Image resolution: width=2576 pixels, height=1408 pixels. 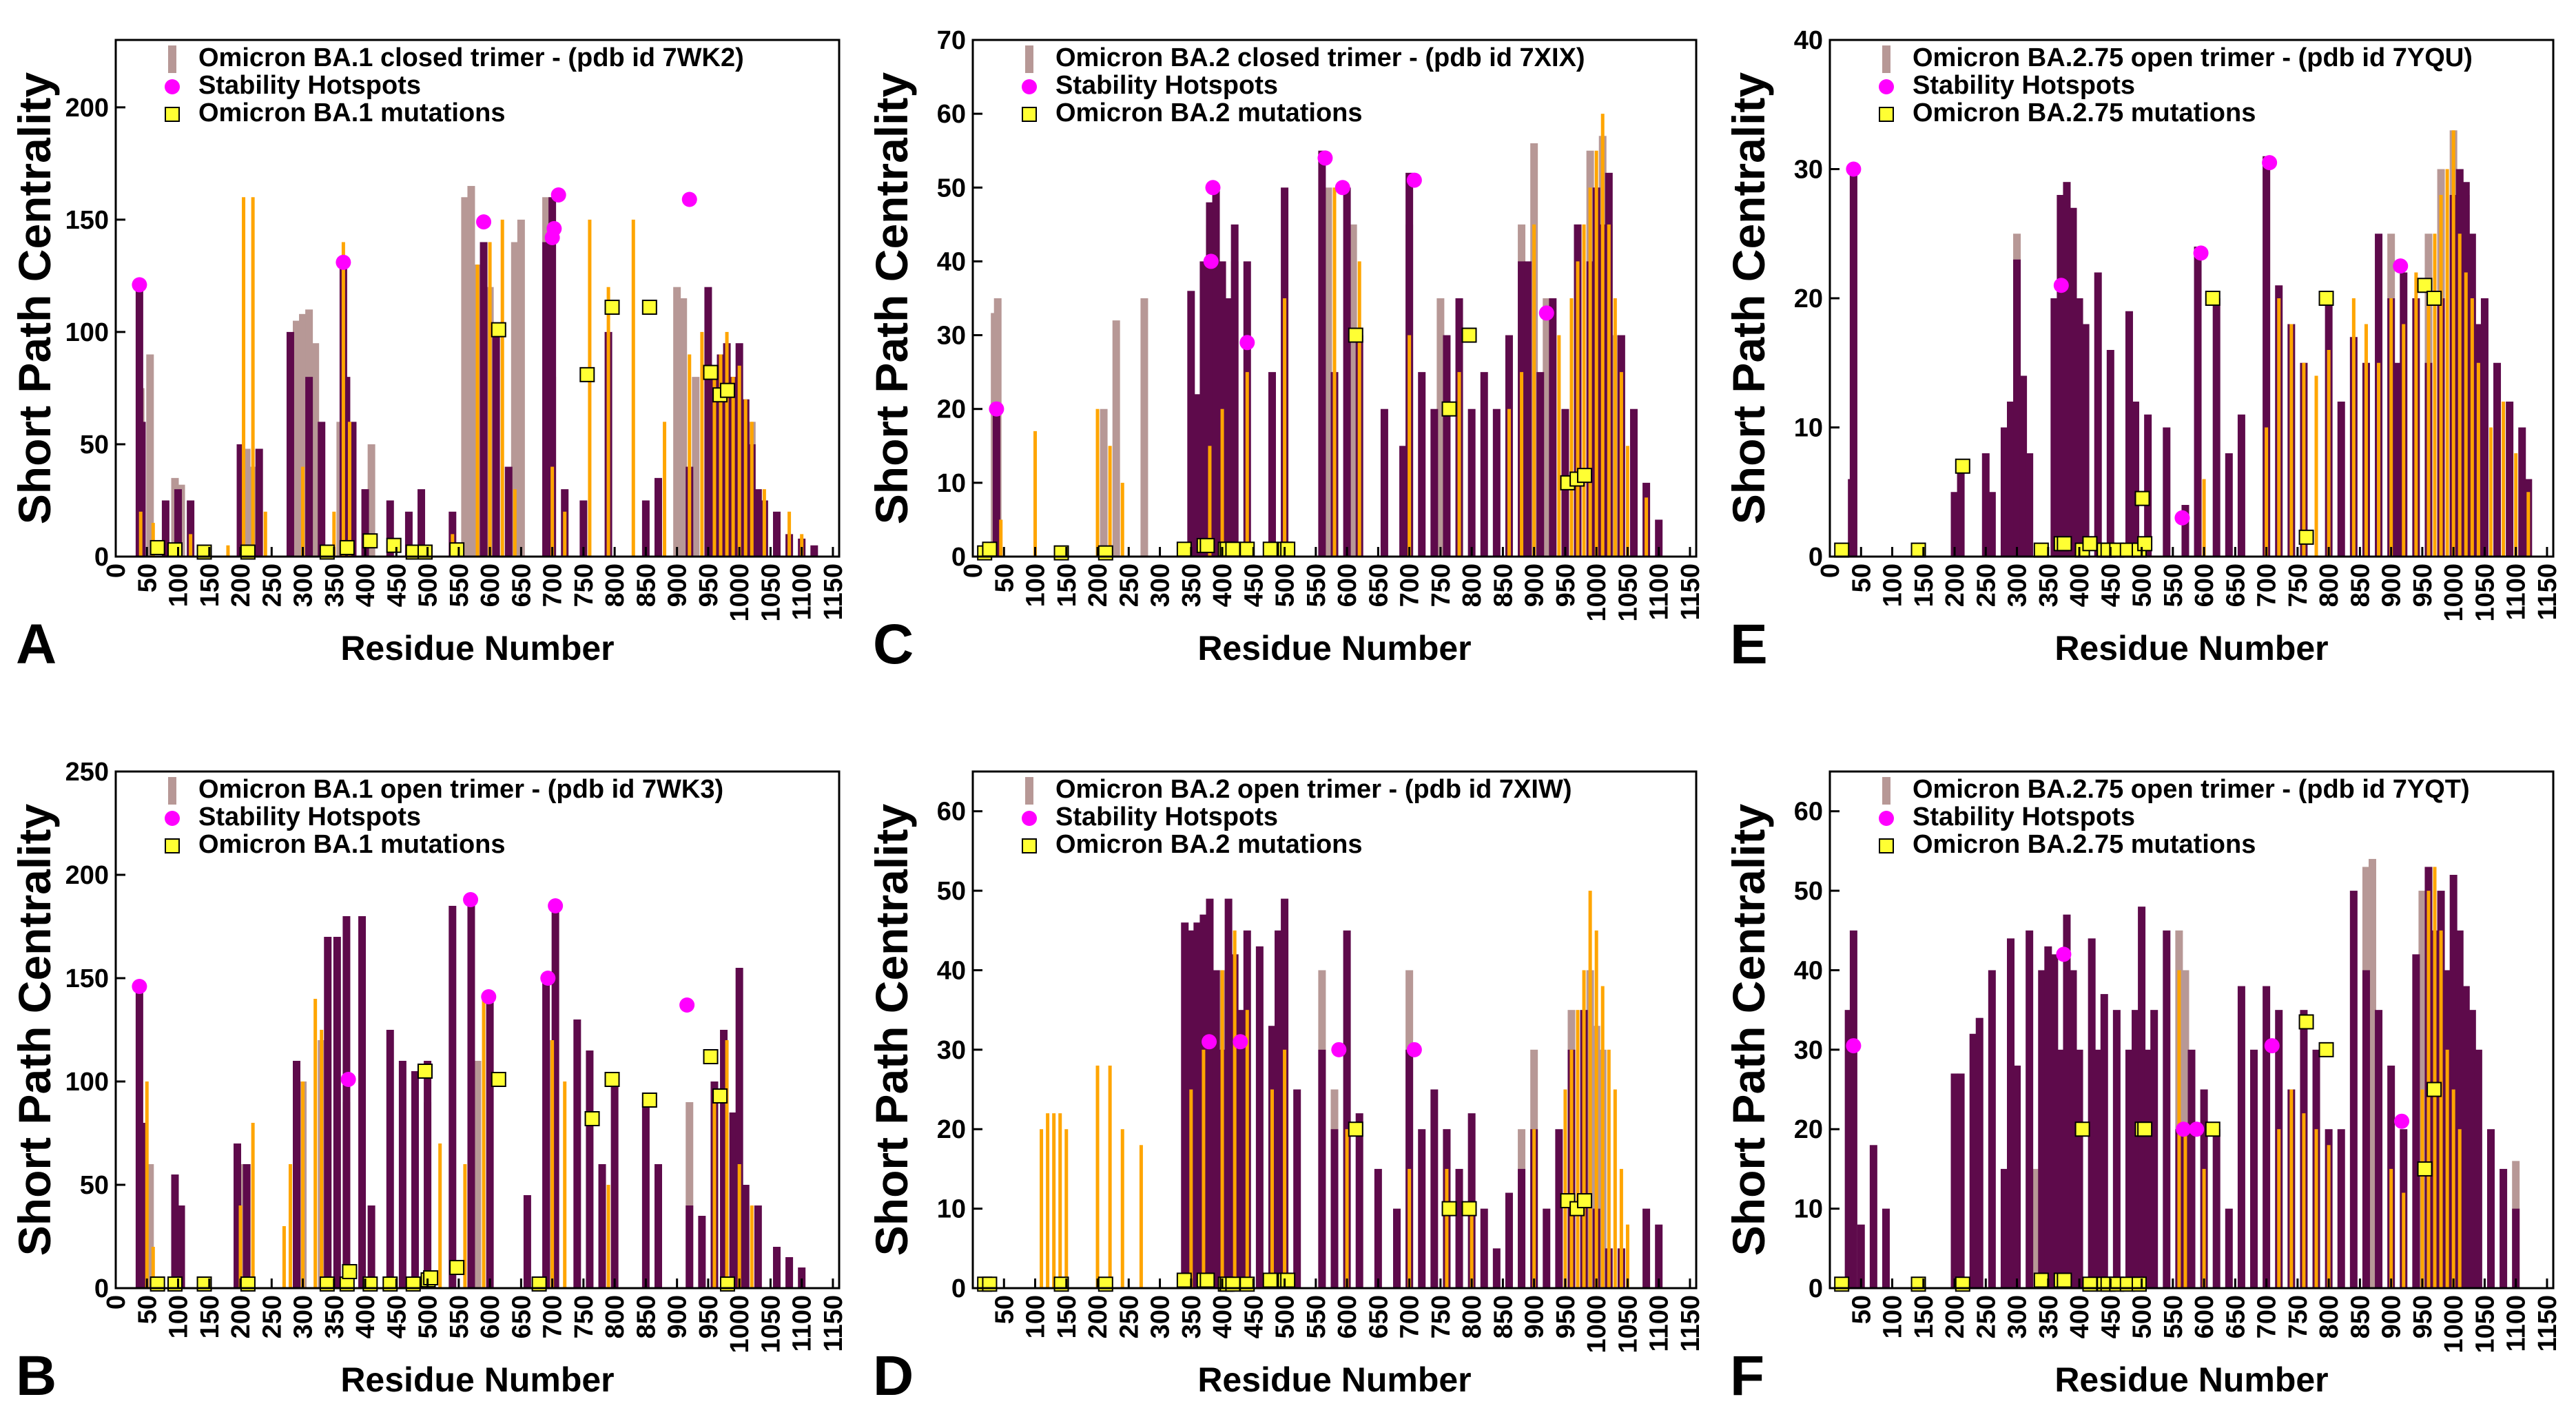 I want to click on x-tick-label: 100, so click(x=1893, y=585).